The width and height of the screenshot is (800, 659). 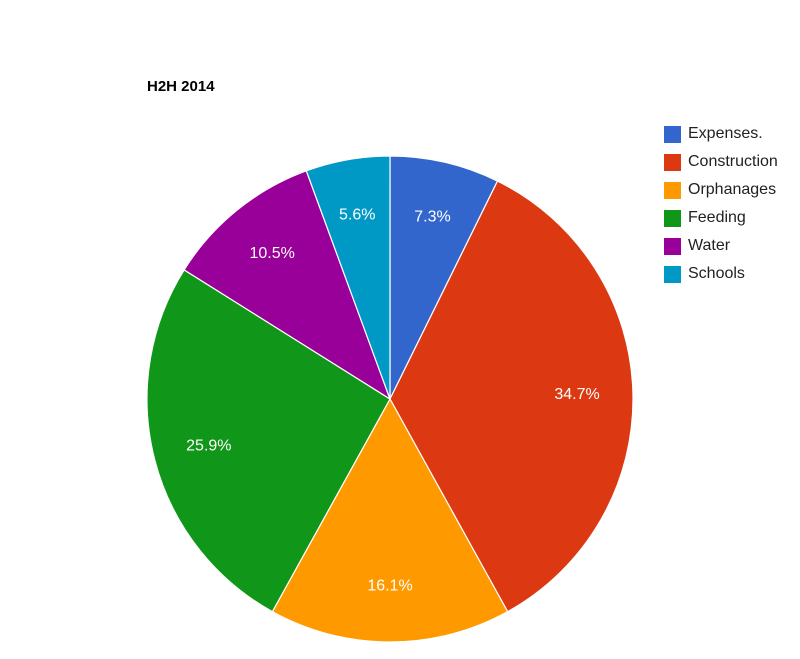 I want to click on slice-label: 16.1%, so click(x=389, y=586).